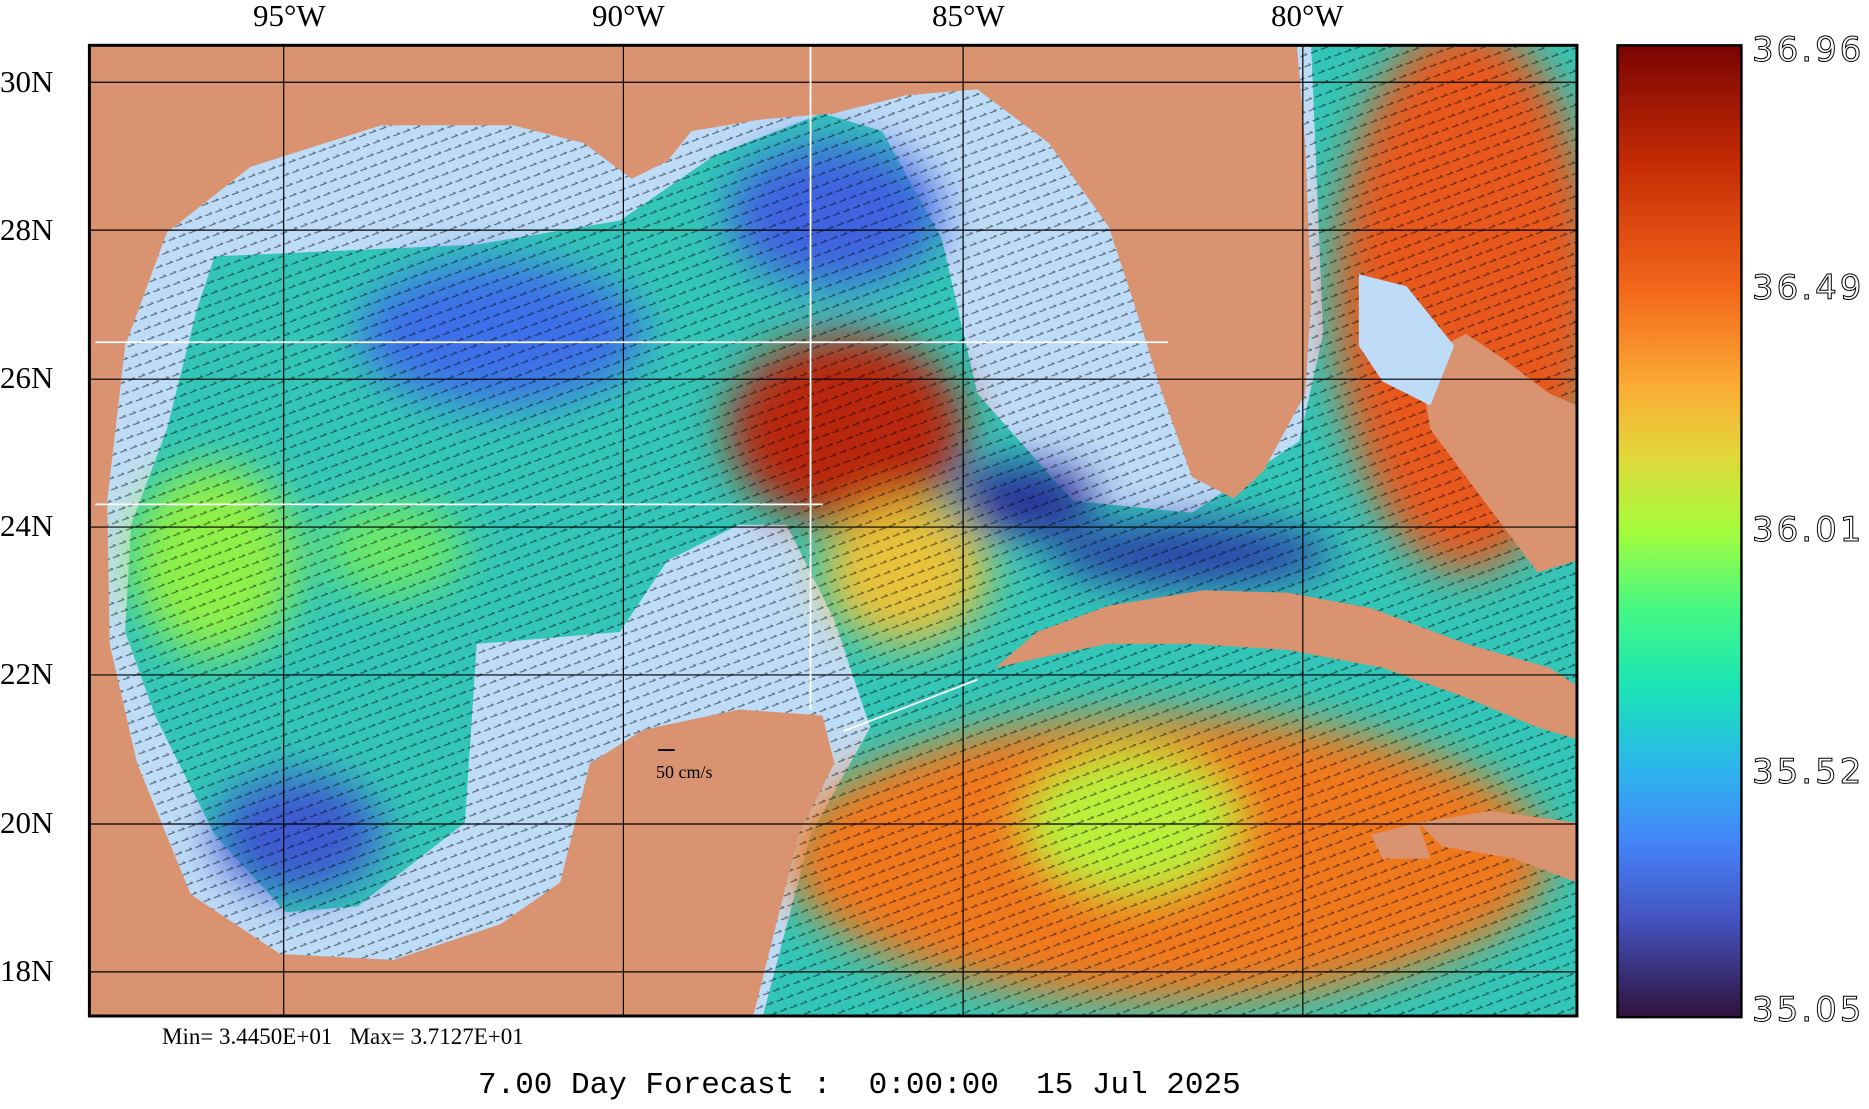  What do you see at coordinates (1400, 840) in the screenshot?
I see `land-central-america` at bounding box center [1400, 840].